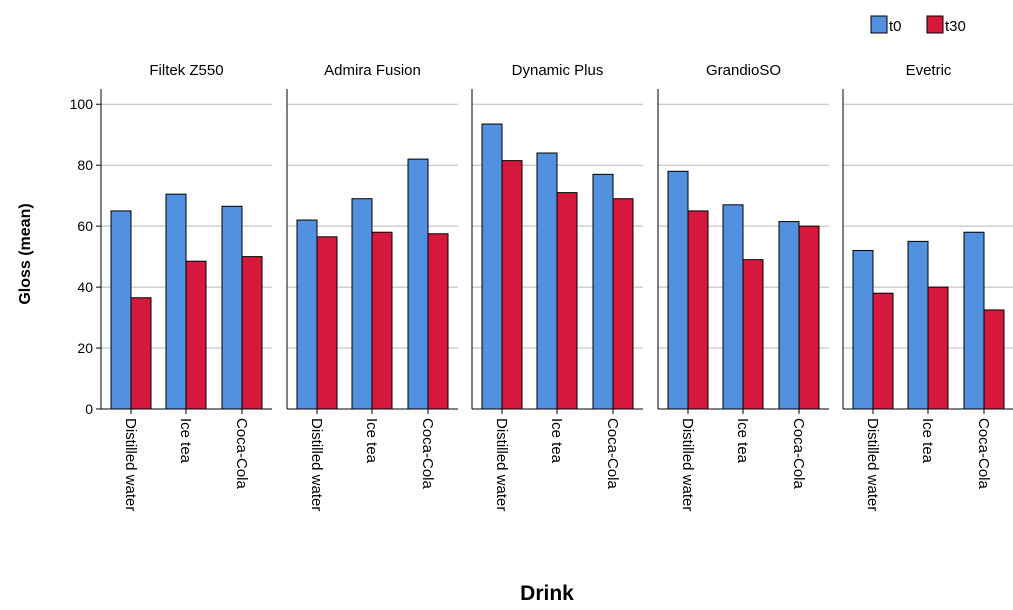  Describe the element at coordinates (918, 25) in the screenshot. I see `legend: t0 t30` at that location.